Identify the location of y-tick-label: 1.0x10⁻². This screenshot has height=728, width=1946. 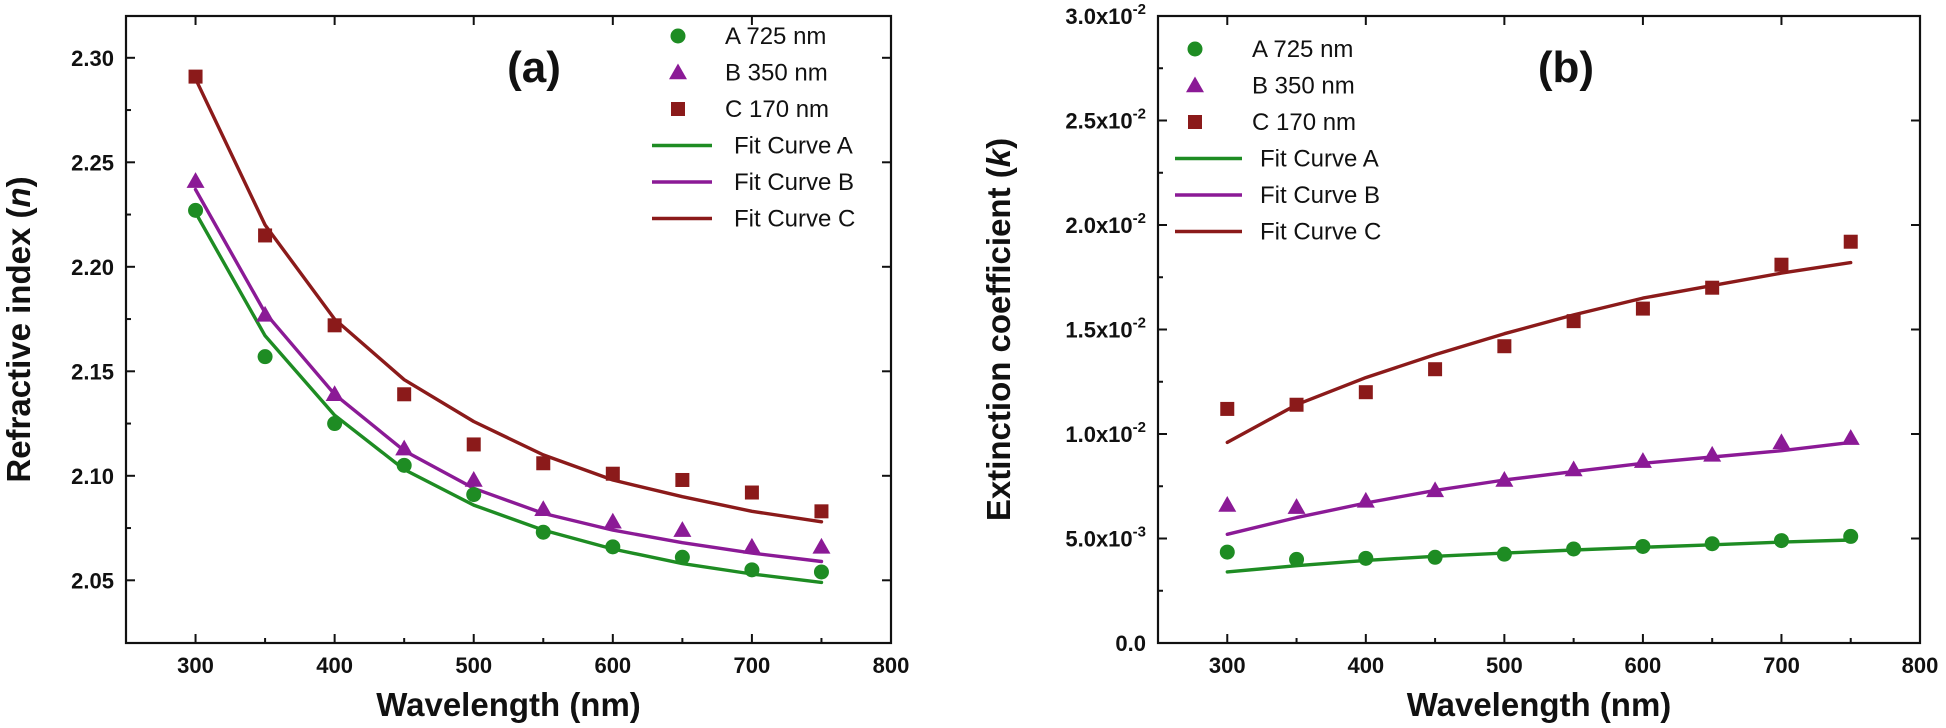
(1105, 433).